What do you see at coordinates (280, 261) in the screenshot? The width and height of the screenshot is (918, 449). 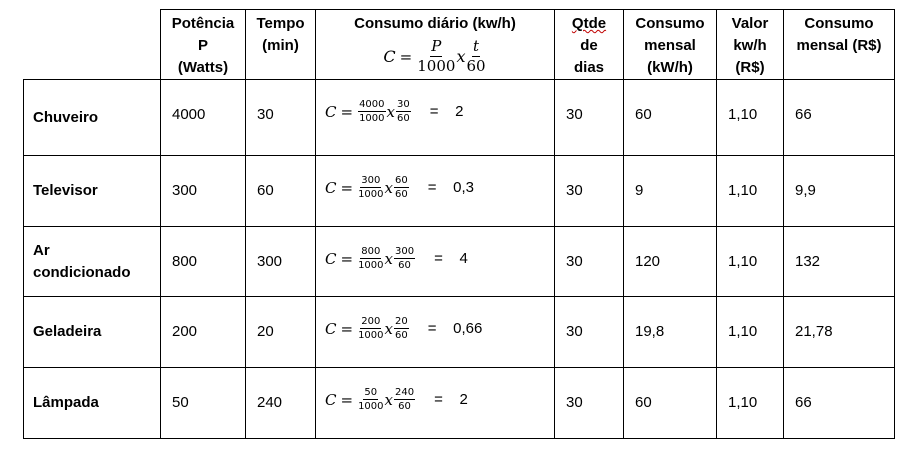 I see `cell-tempo: 300` at bounding box center [280, 261].